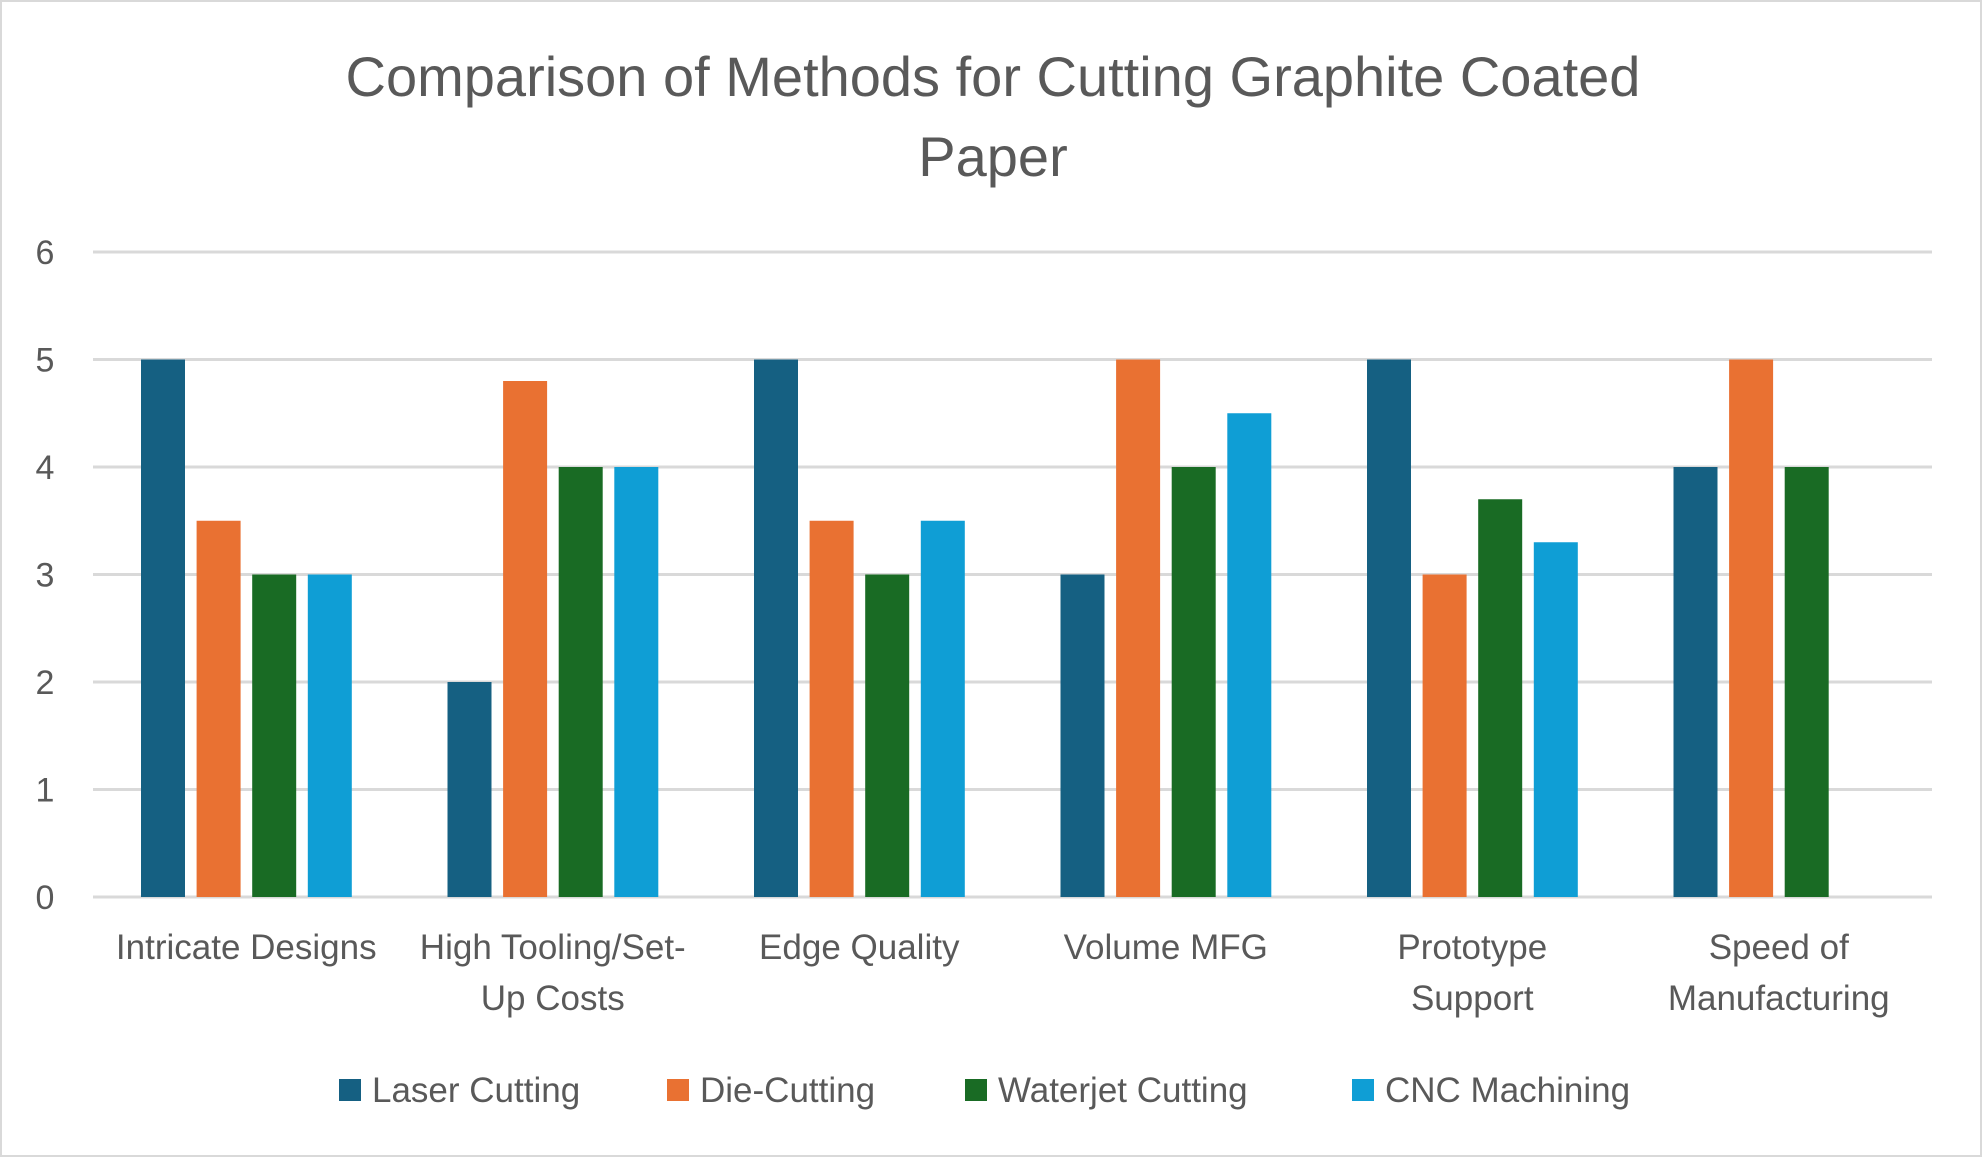 The image size is (1982, 1157). Describe the element at coordinates (45, 683) in the screenshot. I see `y-tick-label: 2` at that location.